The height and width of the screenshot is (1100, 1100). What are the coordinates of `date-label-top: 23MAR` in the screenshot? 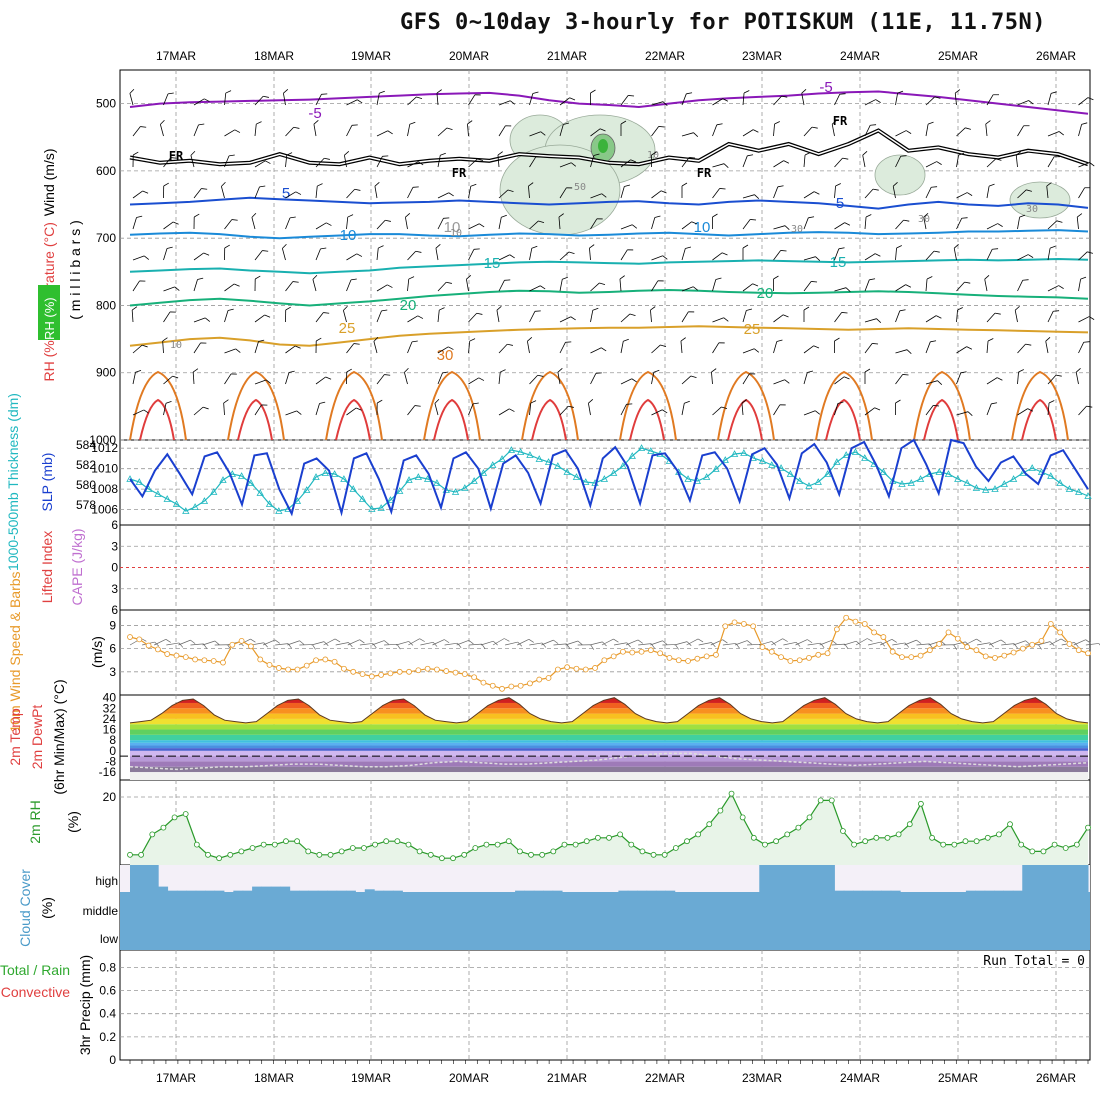 It's located at (762, 56).